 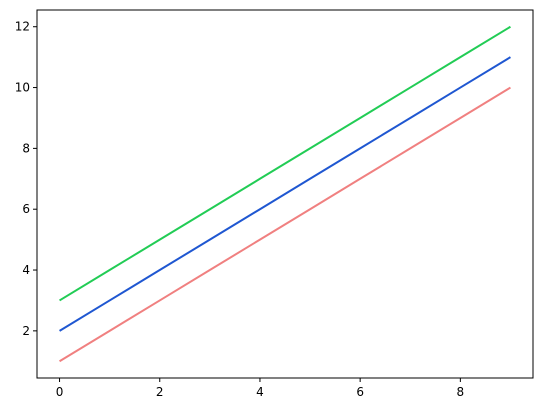 I want to click on x-tick-label: 2, so click(x=160, y=392).